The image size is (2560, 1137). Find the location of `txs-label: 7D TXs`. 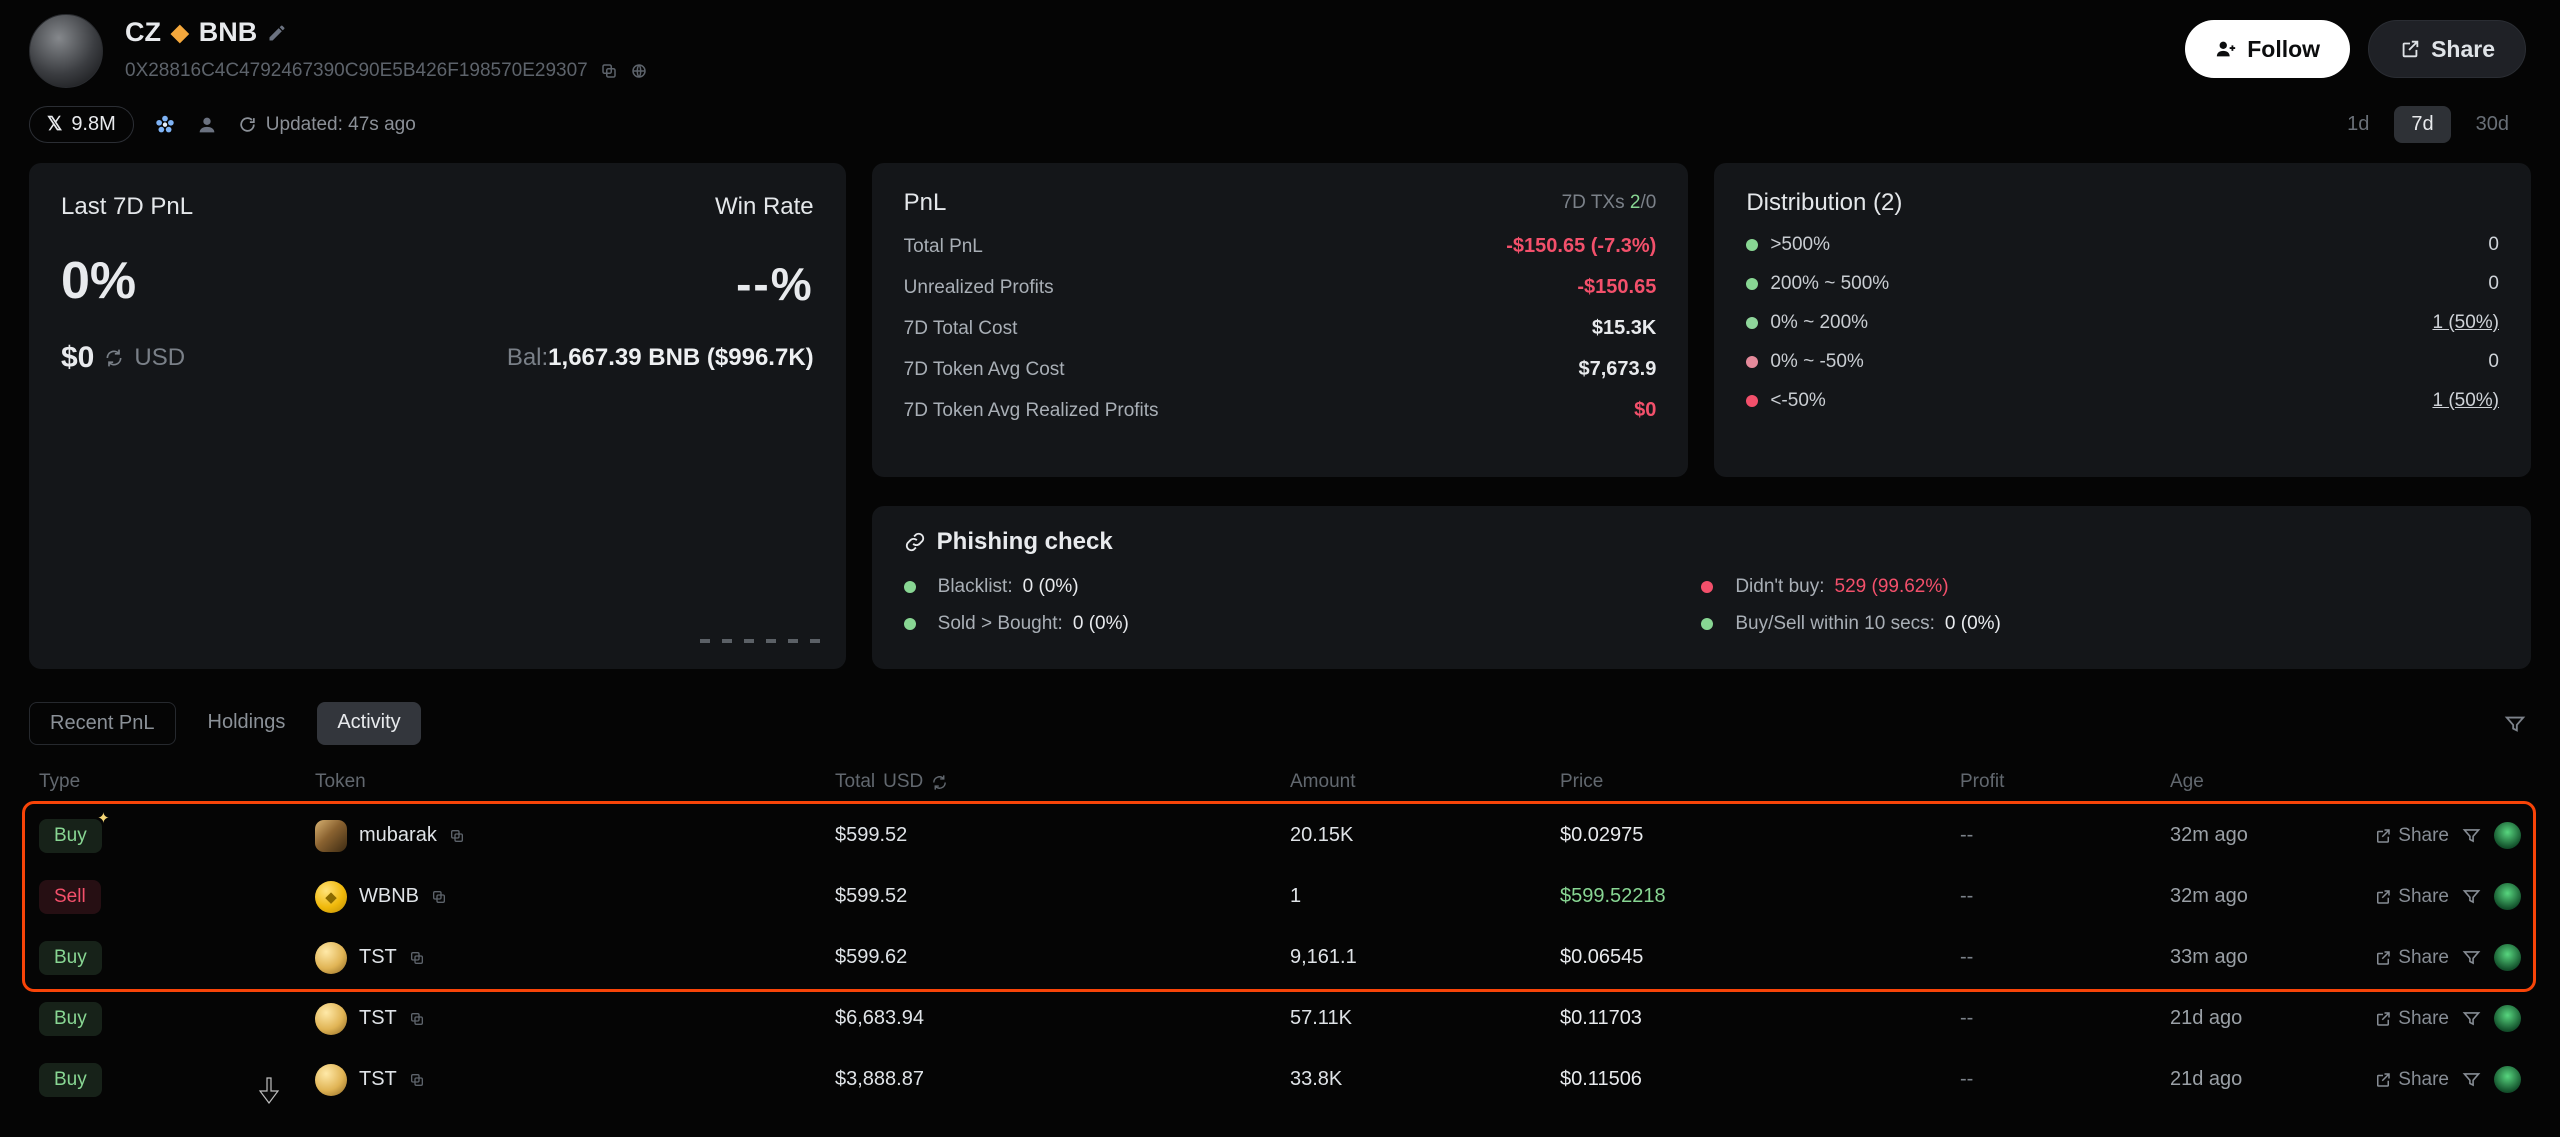

txs-label: 7D TXs is located at coordinates (1593, 202).